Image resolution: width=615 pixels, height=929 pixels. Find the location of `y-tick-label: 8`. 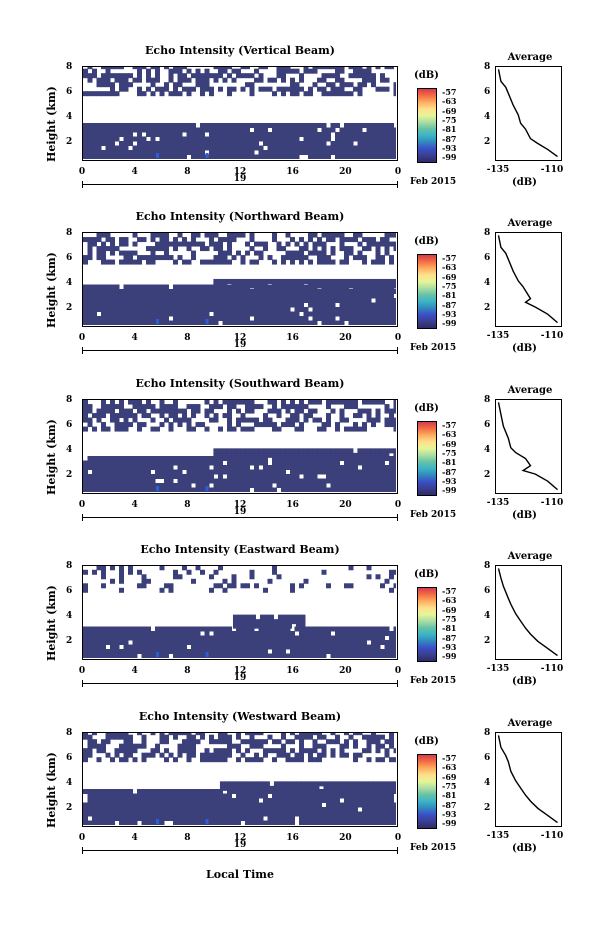

y-tick-label: 8 is located at coordinates (69, 566).